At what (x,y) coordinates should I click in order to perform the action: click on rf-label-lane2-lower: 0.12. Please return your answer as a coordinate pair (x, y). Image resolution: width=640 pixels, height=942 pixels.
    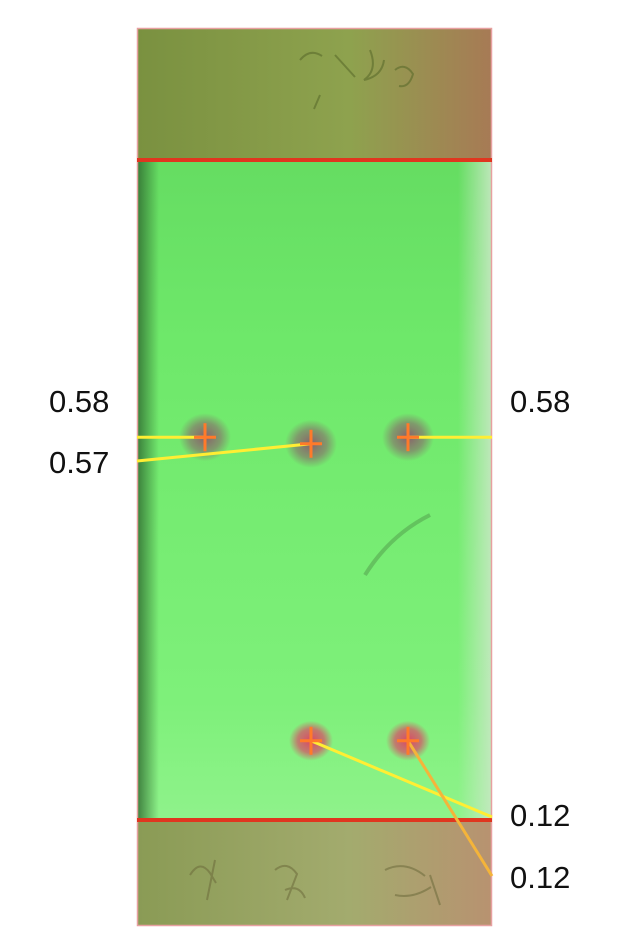
    Looking at the image, I should click on (540, 815).